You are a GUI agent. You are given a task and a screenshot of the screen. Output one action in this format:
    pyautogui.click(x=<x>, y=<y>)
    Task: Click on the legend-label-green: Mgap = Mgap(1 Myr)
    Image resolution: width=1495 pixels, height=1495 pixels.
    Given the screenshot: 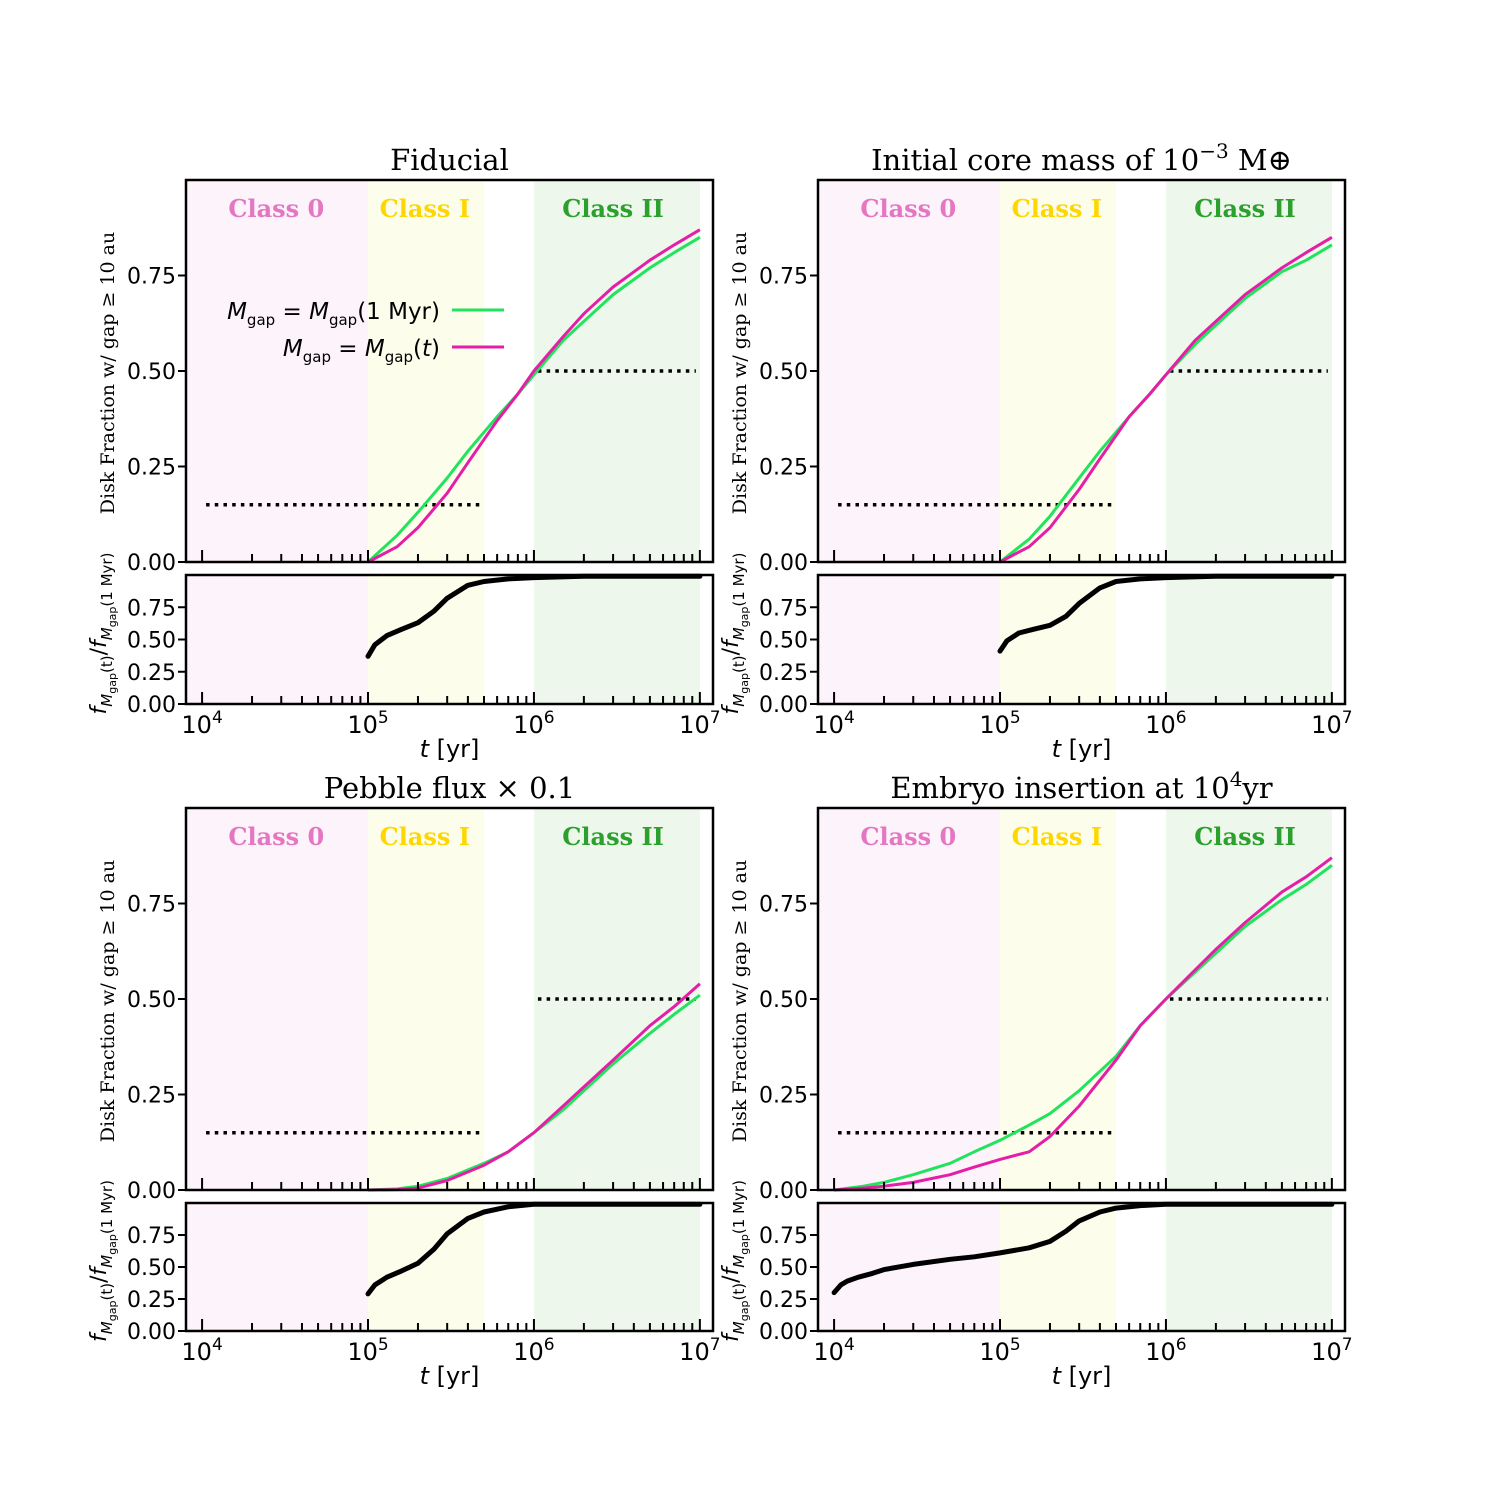 What is the action you would take?
    pyautogui.click(x=333, y=314)
    